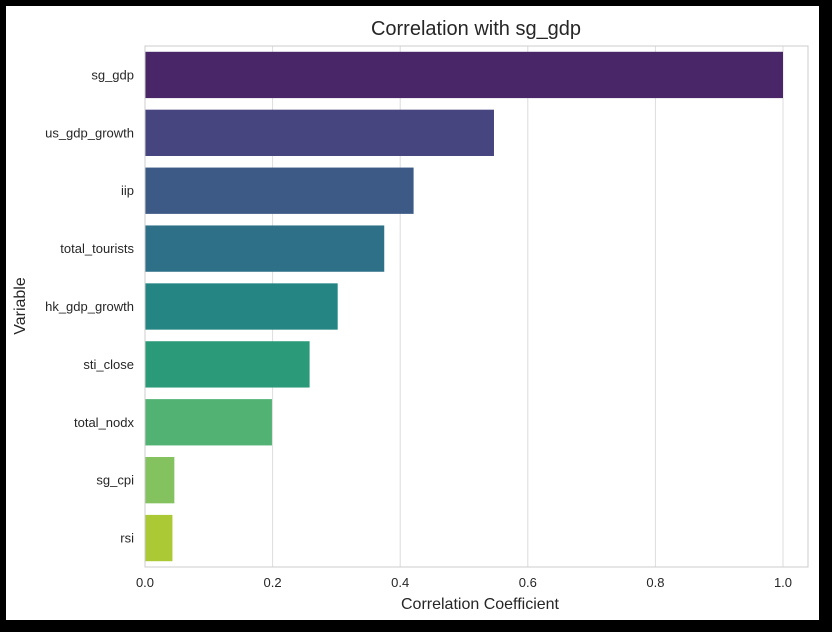 This screenshot has width=832, height=632. Describe the element at coordinates (528, 582) in the screenshot. I see `x-tick-label: 0.6` at that location.